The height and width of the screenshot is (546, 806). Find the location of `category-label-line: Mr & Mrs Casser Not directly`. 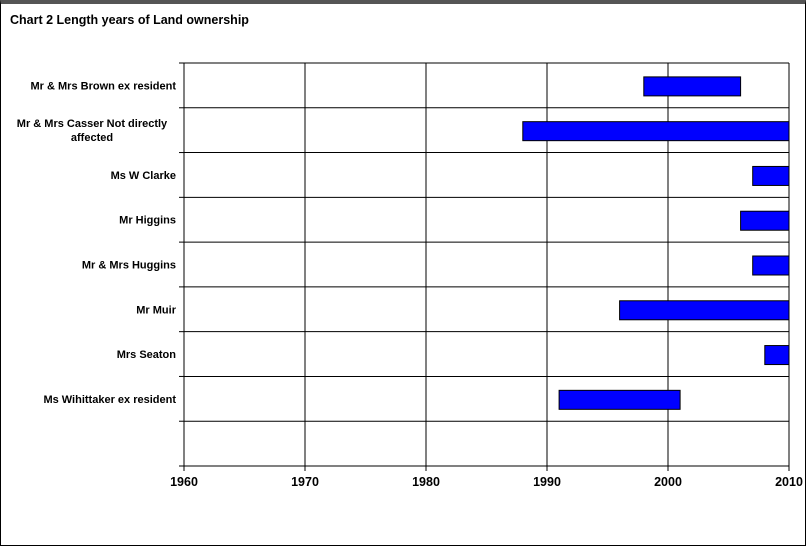

category-label-line: Mr & Mrs Casser Not directly is located at coordinates (92, 124).